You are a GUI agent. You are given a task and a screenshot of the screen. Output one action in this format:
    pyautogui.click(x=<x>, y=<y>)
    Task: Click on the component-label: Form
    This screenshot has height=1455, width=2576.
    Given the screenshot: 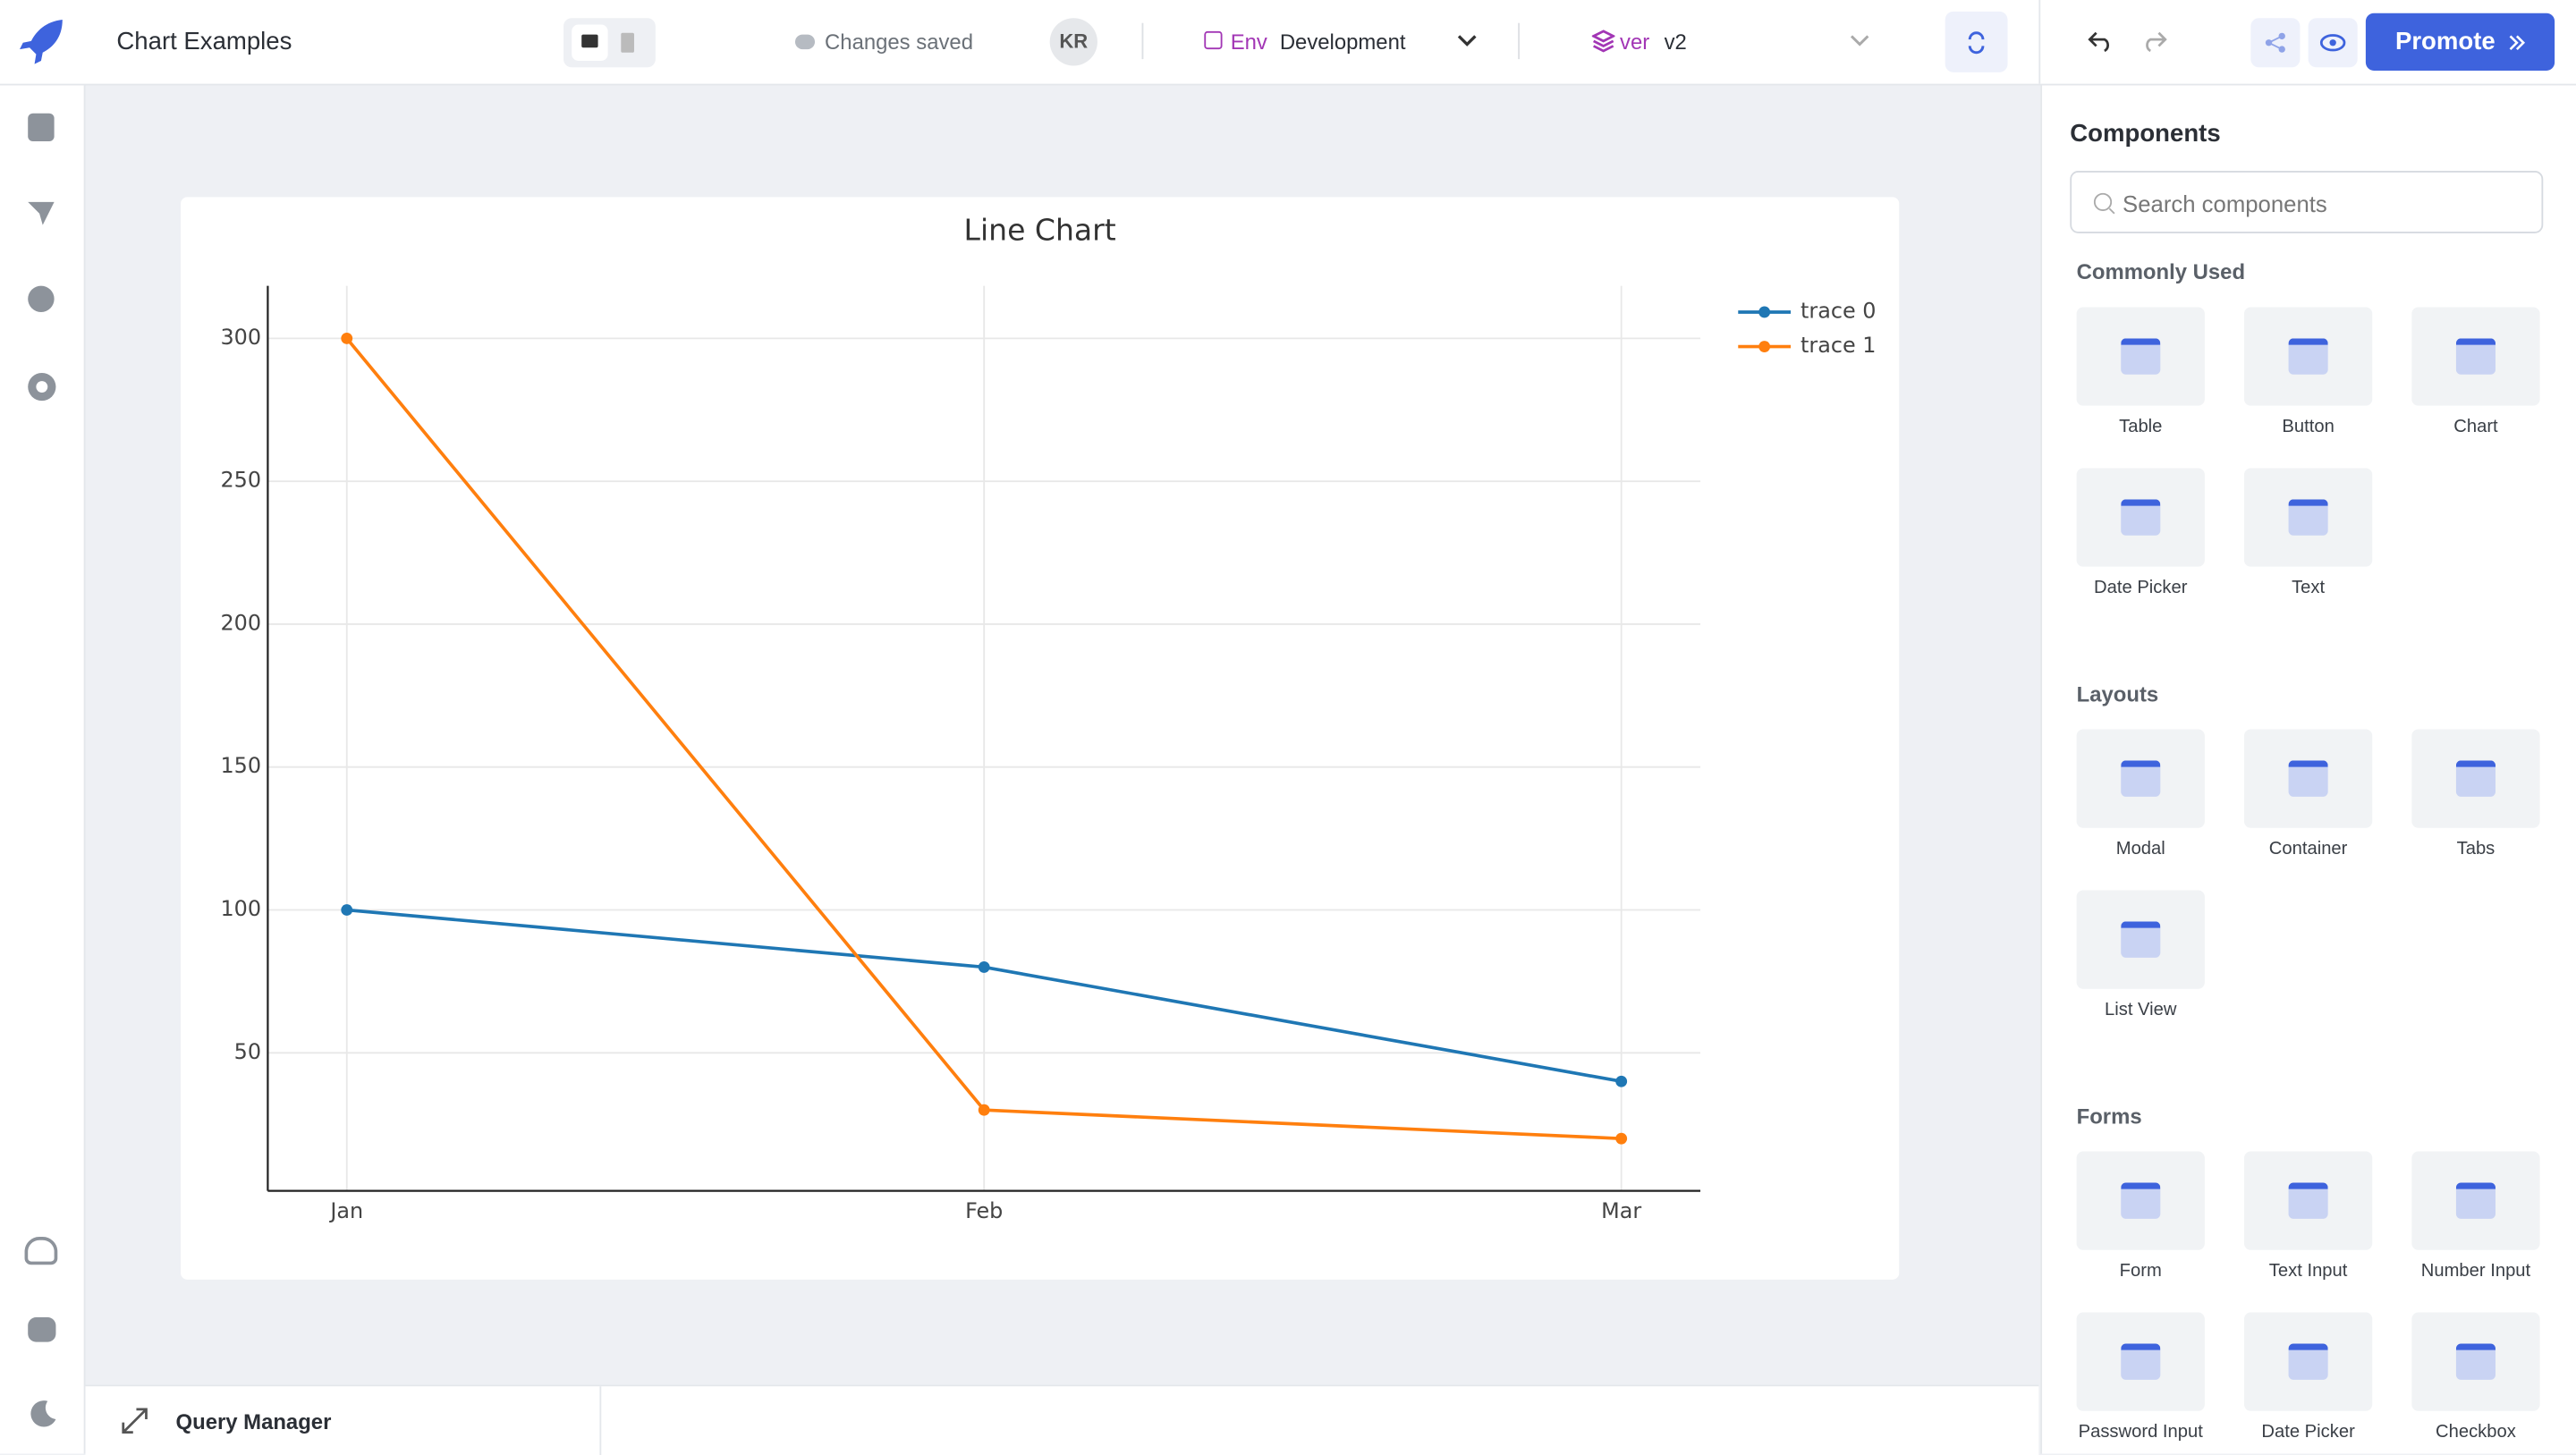 What is the action you would take?
    pyautogui.click(x=2140, y=1271)
    